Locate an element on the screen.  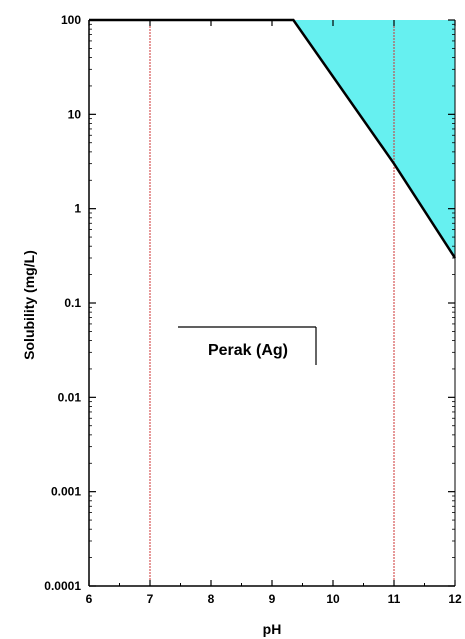
x-tick-label: 11 is located at coordinates (394, 599).